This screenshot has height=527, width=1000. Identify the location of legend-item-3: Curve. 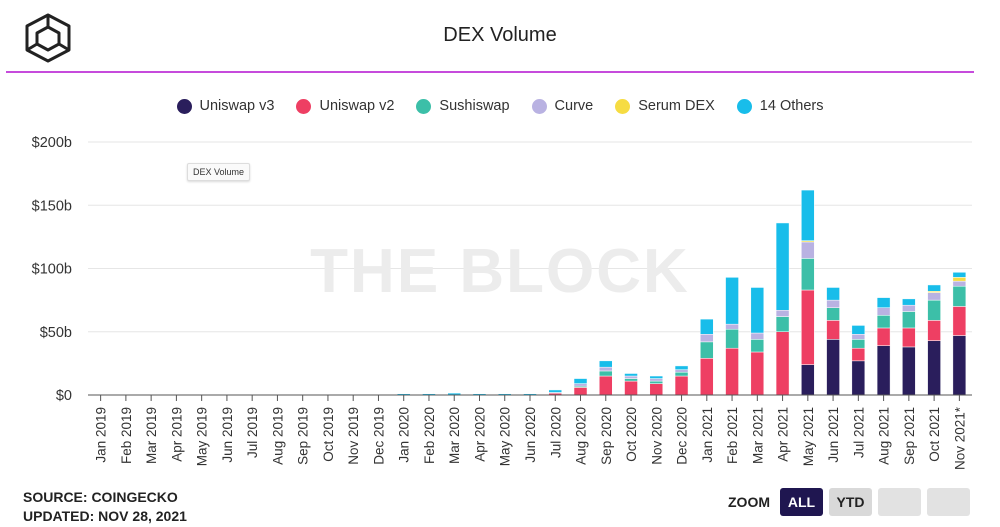
(562, 106).